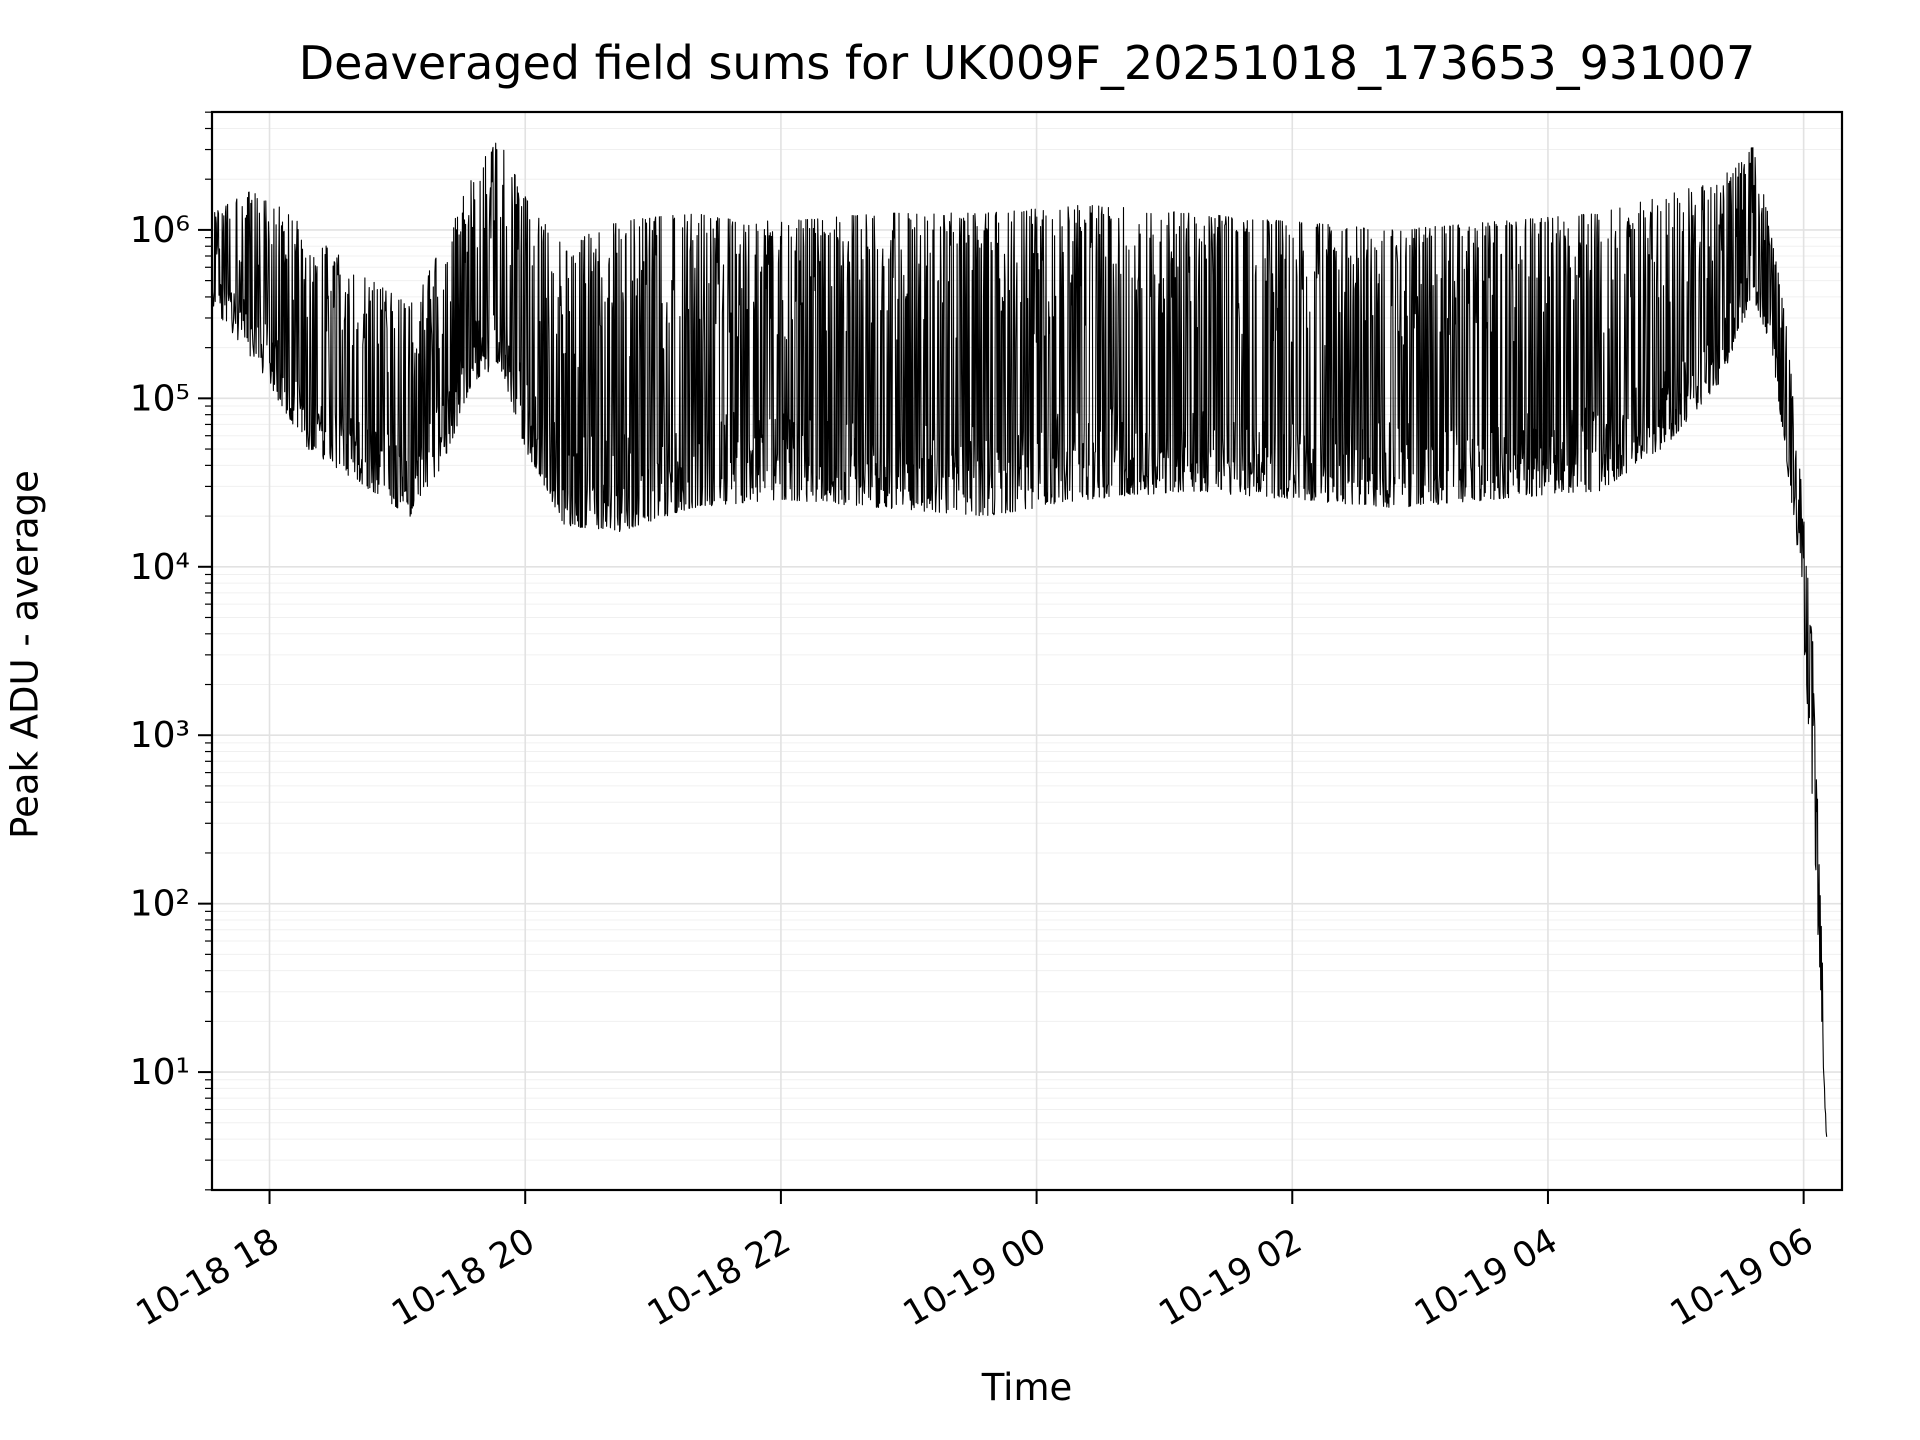 This screenshot has height=1440, width=1920. What do you see at coordinates (463, 1277) in the screenshot?
I see `x-tick-label: 10-18 20` at bounding box center [463, 1277].